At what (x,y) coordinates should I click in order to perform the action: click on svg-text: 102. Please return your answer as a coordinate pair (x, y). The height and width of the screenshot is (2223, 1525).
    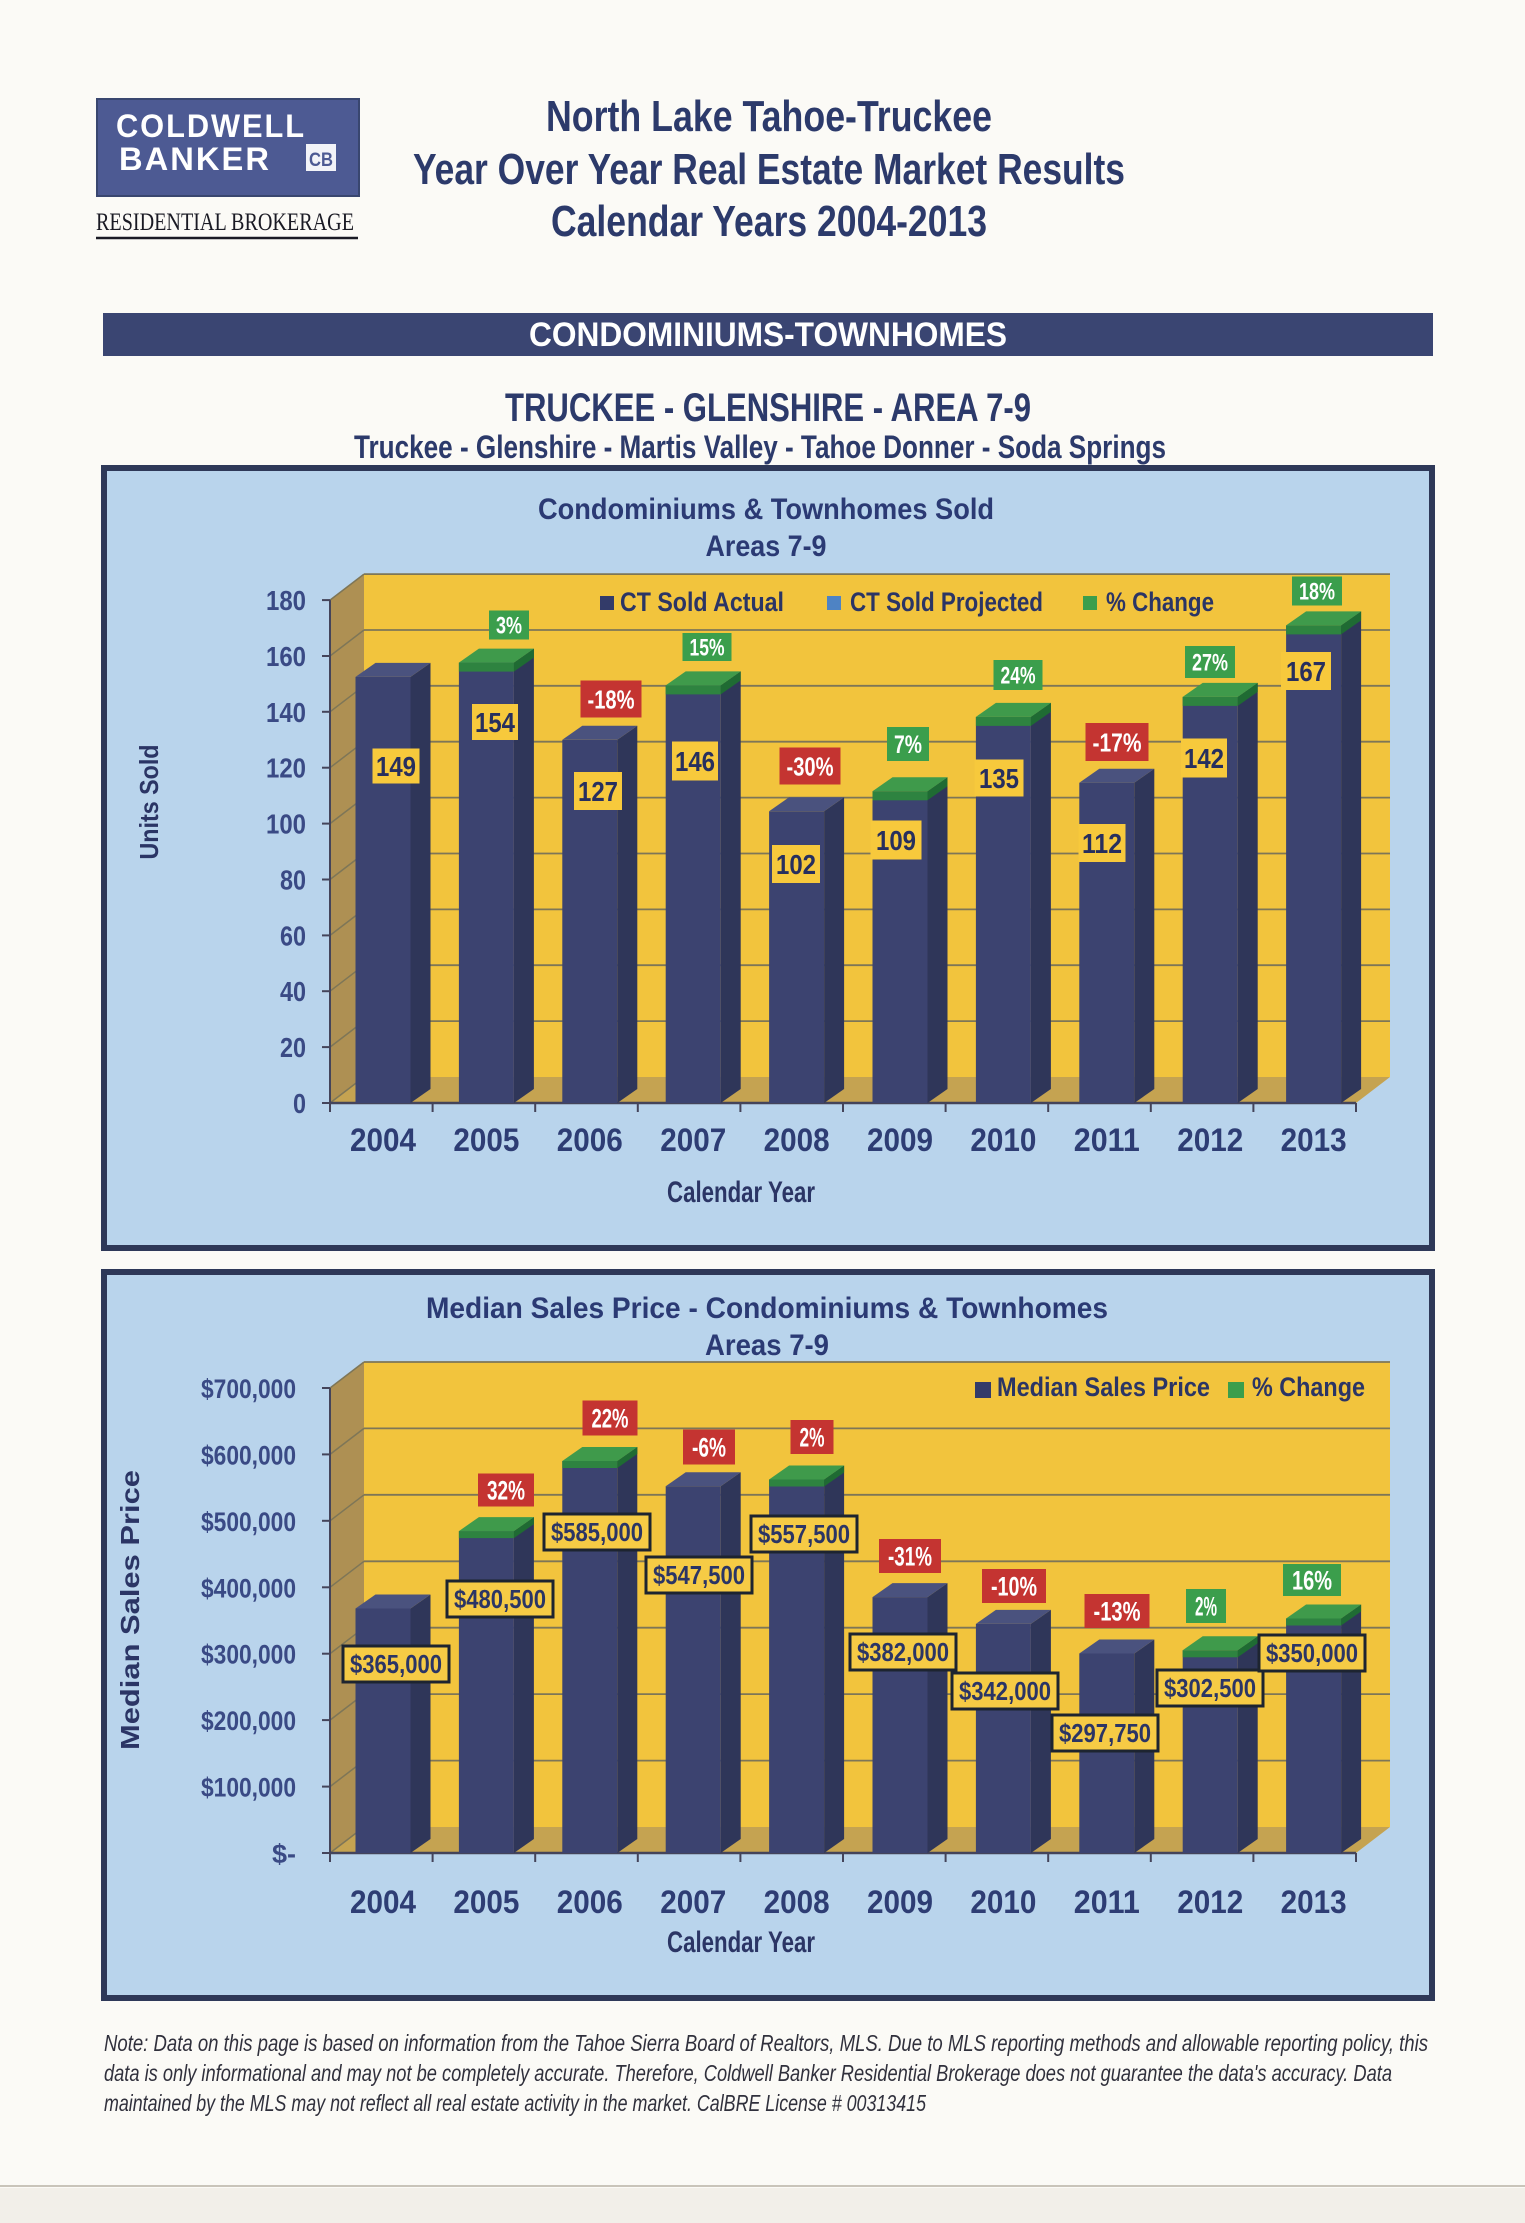
    Looking at the image, I should click on (796, 864).